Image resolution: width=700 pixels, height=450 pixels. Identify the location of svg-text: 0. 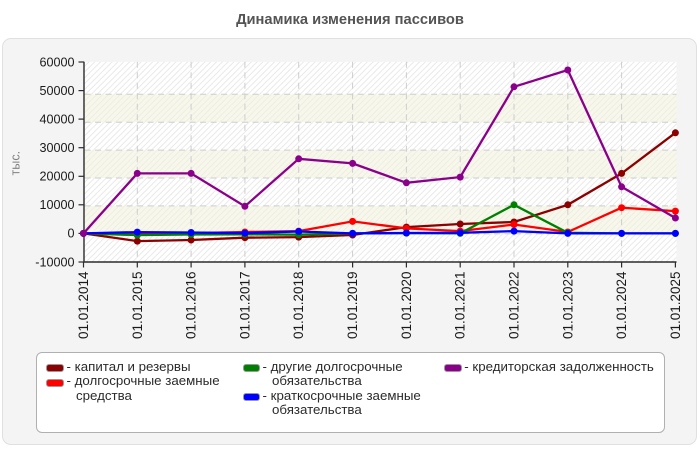
(70, 234).